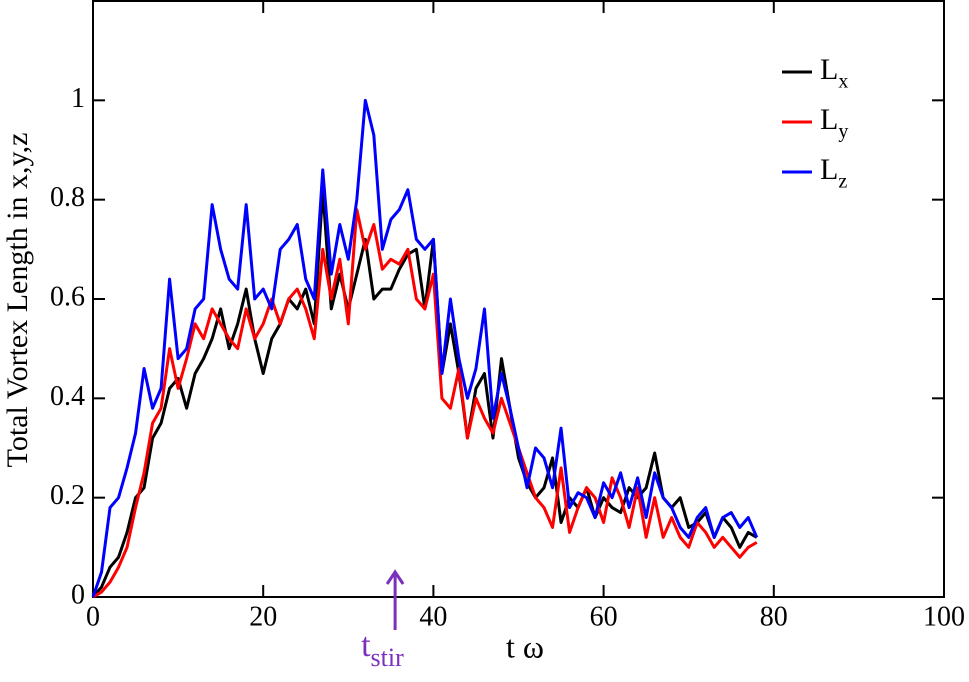  What do you see at coordinates (382, 649) in the screenshot?
I see `annotation-label: tstir` at bounding box center [382, 649].